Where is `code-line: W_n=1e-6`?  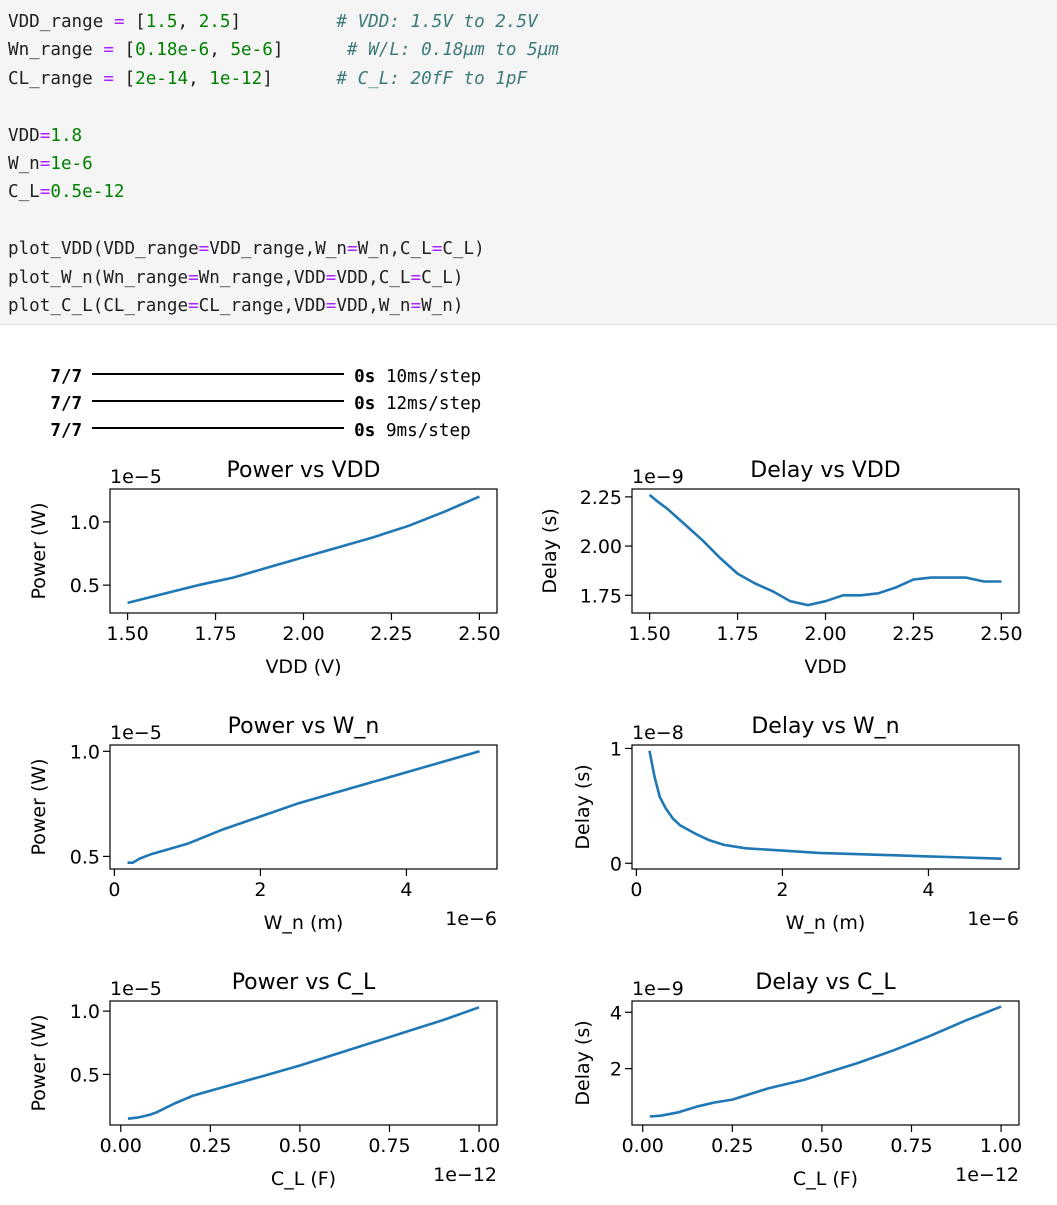
code-line: W_n=1e-6 is located at coordinates (50, 164).